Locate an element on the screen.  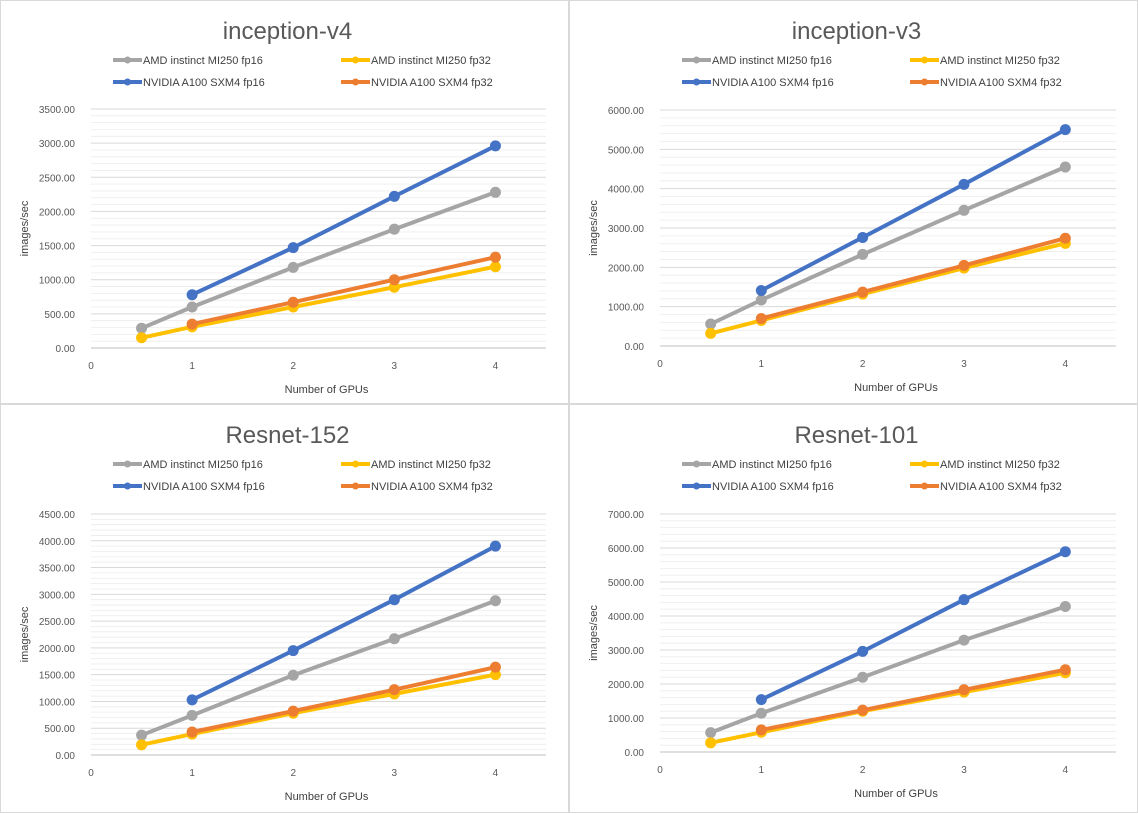
y-tick-label: 1000.00 is located at coordinates (57, 702).